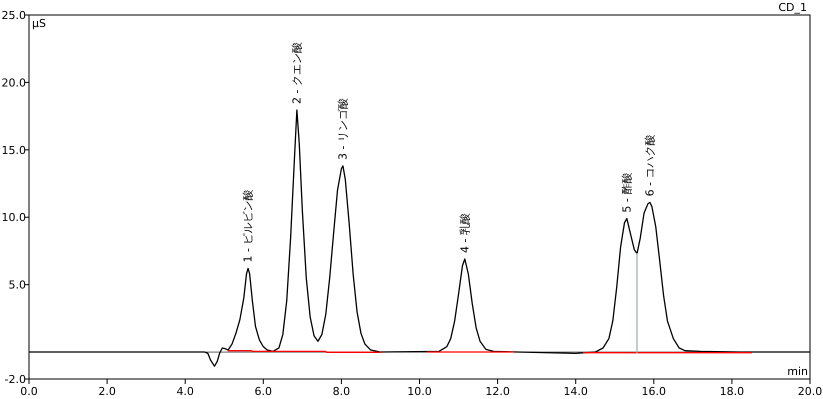  What do you see at coordinates (654, 391) in the screenshot?
I see `x-tick-label: 16.0` at bounding box center [654, 391].